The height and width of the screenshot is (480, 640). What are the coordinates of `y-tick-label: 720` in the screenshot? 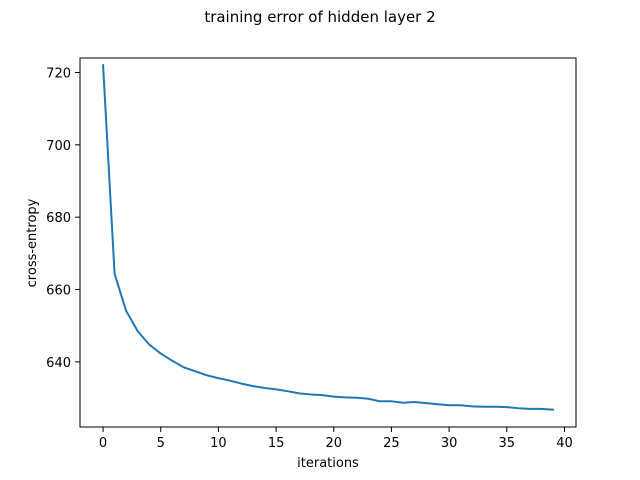 It's located at (58, 73).